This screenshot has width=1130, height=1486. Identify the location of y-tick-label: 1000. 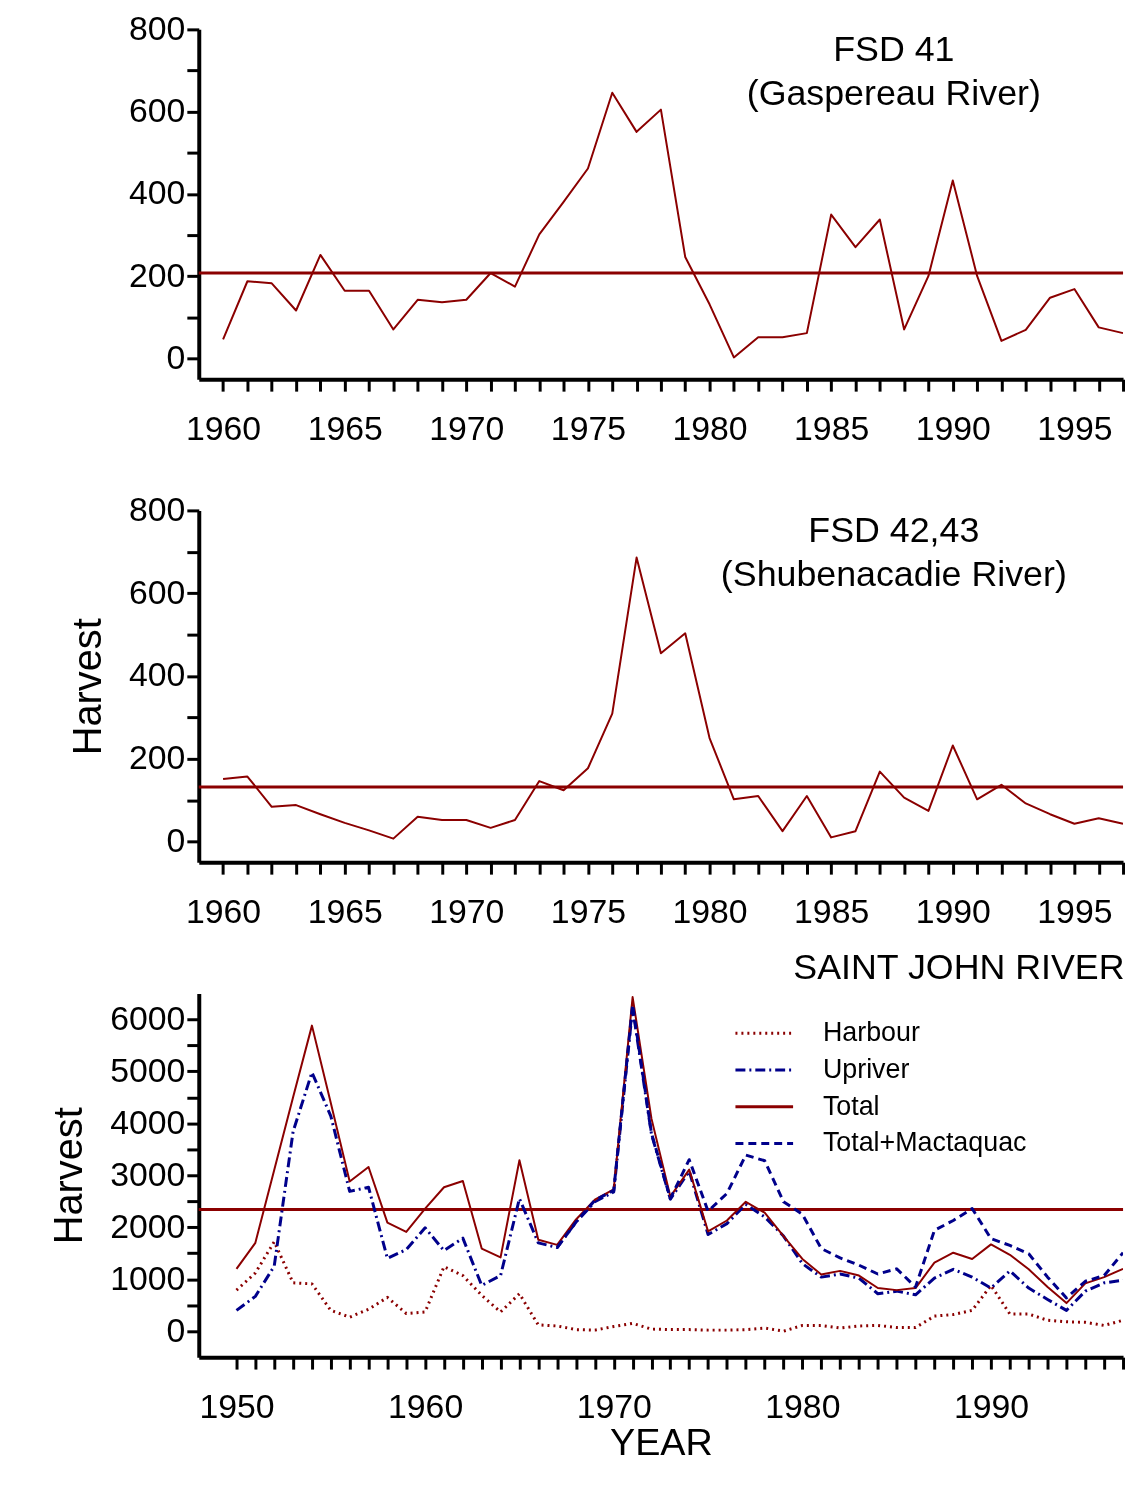
(148, 1277).